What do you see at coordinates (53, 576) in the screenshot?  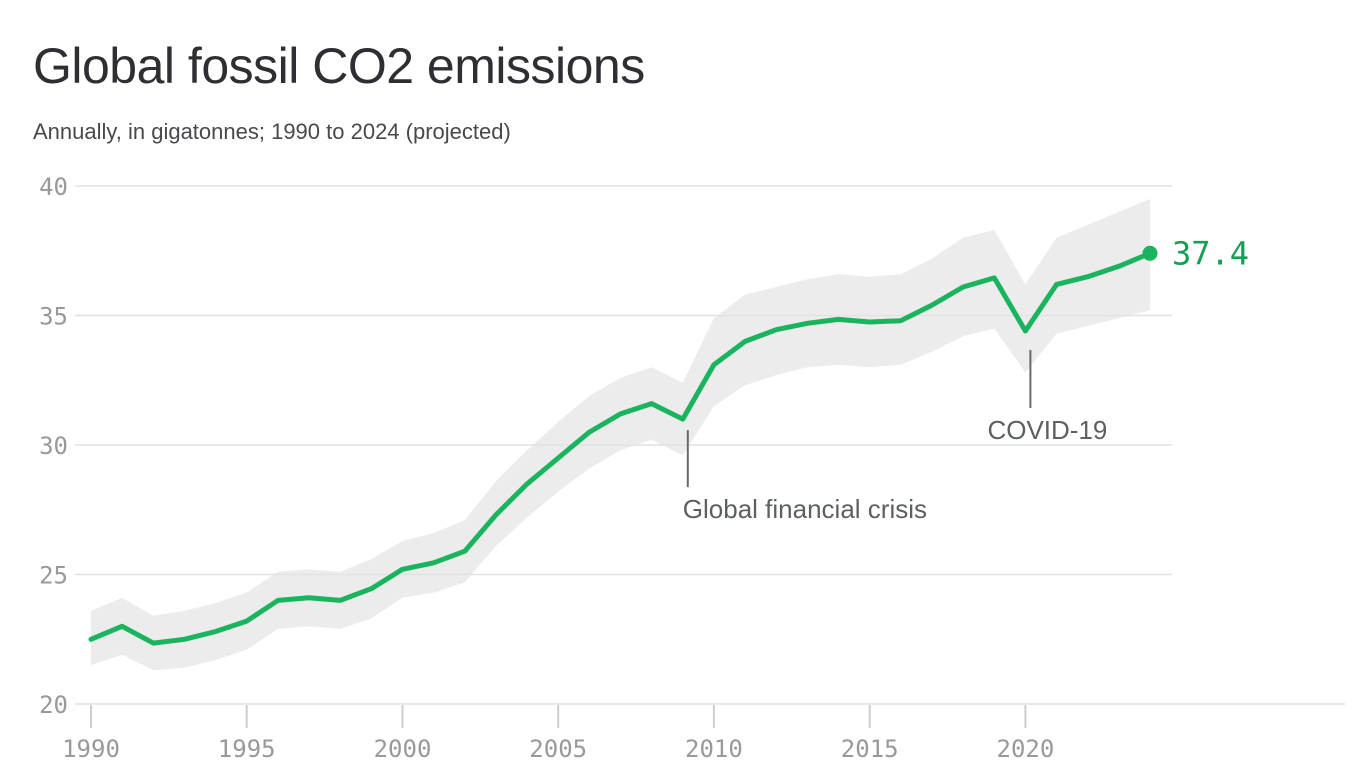 I see `y-axis-label-25: 25` at bounding box center [53, 576].